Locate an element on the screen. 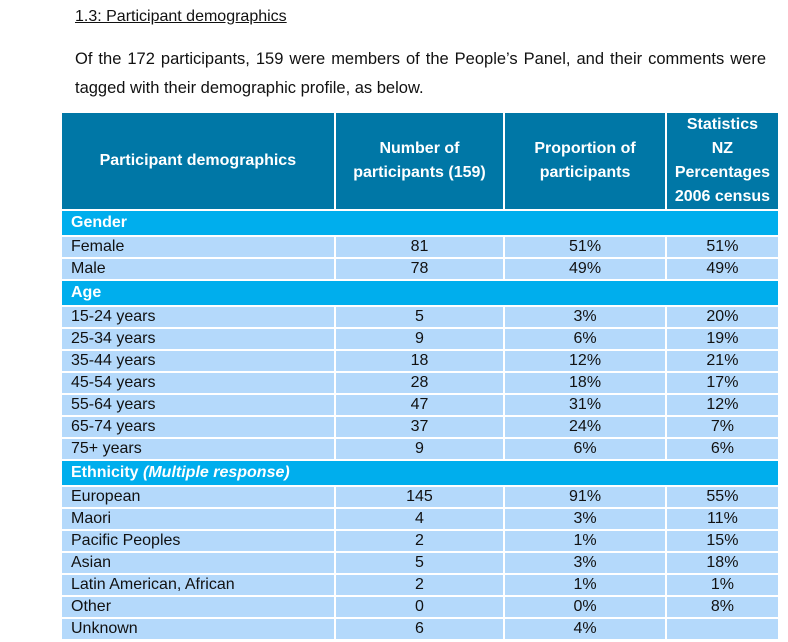 Image resolution: width=788 pixels, height=642 pixels. table-row: Latin American, African 2 1% 1% is located at coordinates (420, 584).